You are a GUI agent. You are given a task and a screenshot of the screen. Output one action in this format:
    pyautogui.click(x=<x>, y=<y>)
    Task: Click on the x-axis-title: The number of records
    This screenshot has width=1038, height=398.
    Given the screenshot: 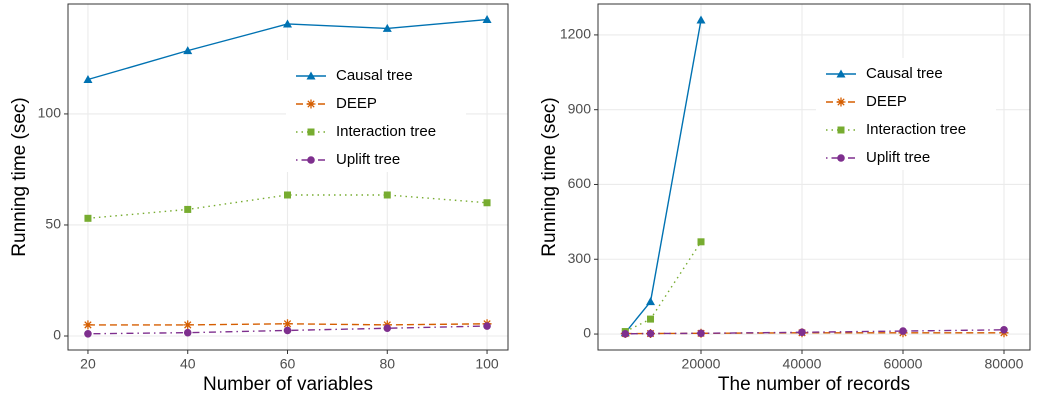 What is the action you would take?
    pyautogui.click(x=814, y=384)
    